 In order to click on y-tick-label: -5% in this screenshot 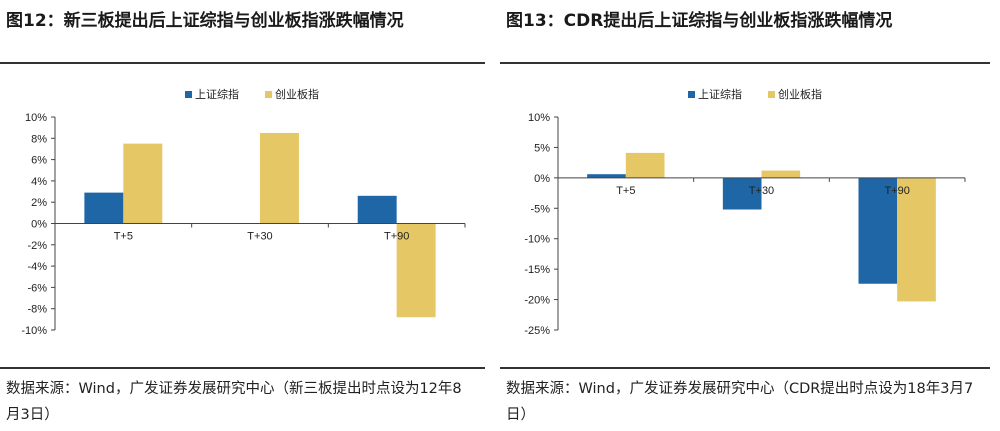, I will do `click(540, 209)`.